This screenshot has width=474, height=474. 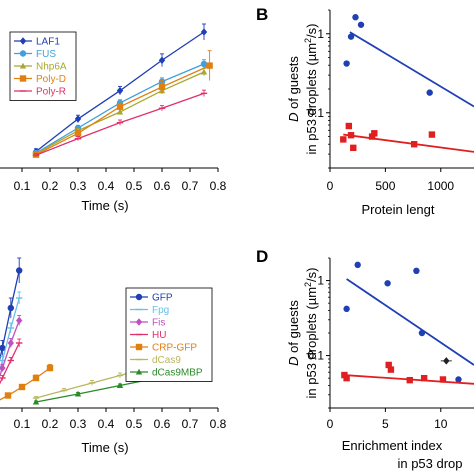 What do you see at coordinates (162, 298) in the screenshot?
I see `panel-c-legend-label: GFP` at bounding box center [162, 298].